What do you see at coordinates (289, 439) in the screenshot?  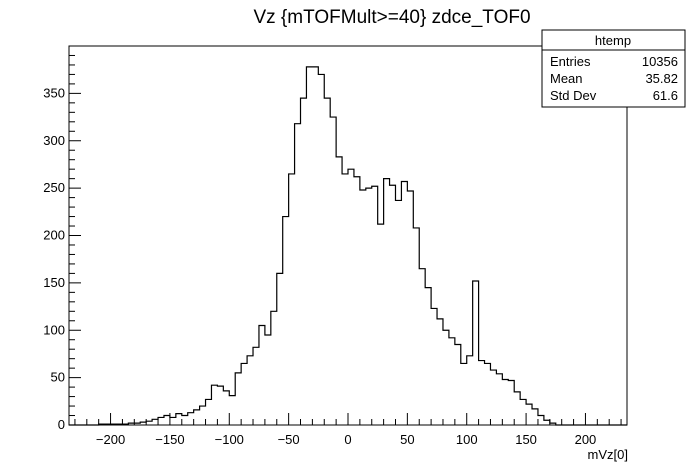 I see `x-tick-label: −50` at bounding box center [289, 439].